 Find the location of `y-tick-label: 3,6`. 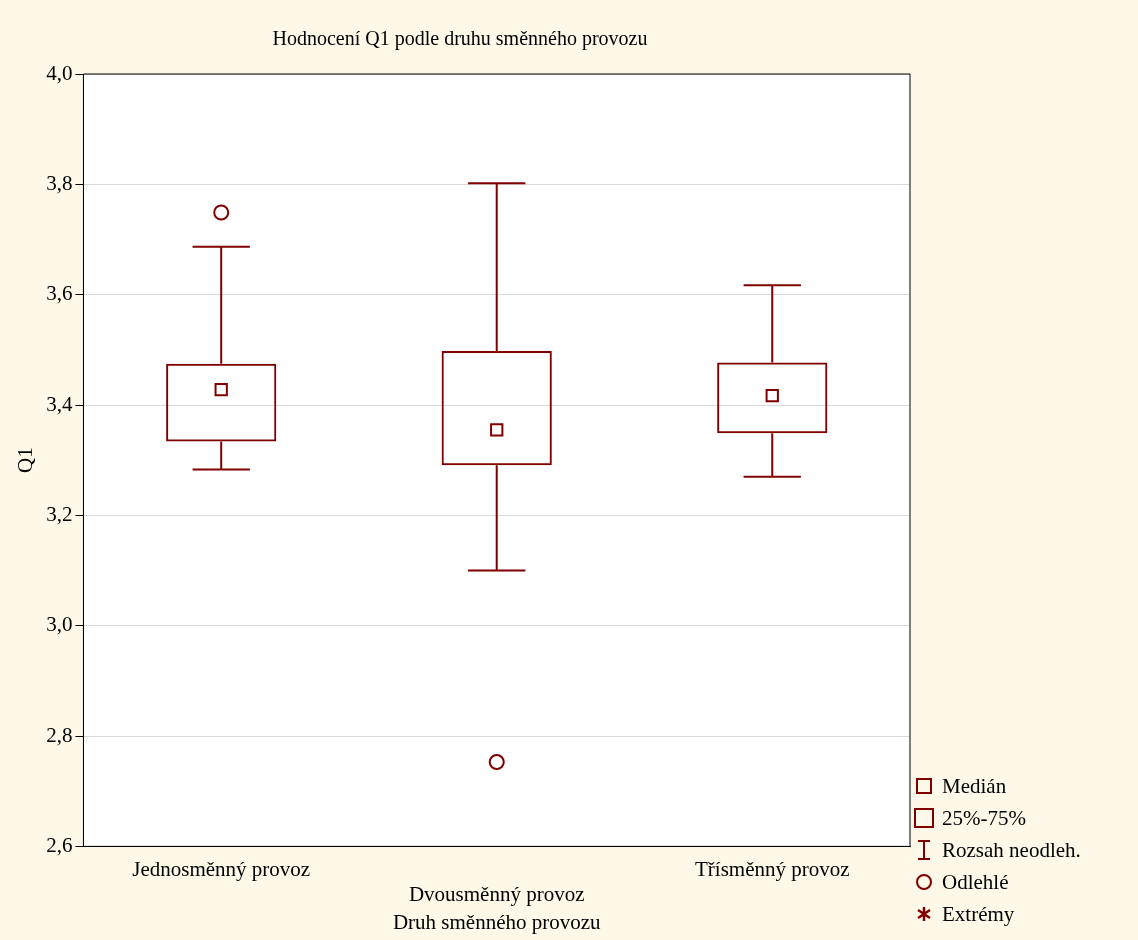

y-tick-label: 3,6 is located at coordinates (59, 293).